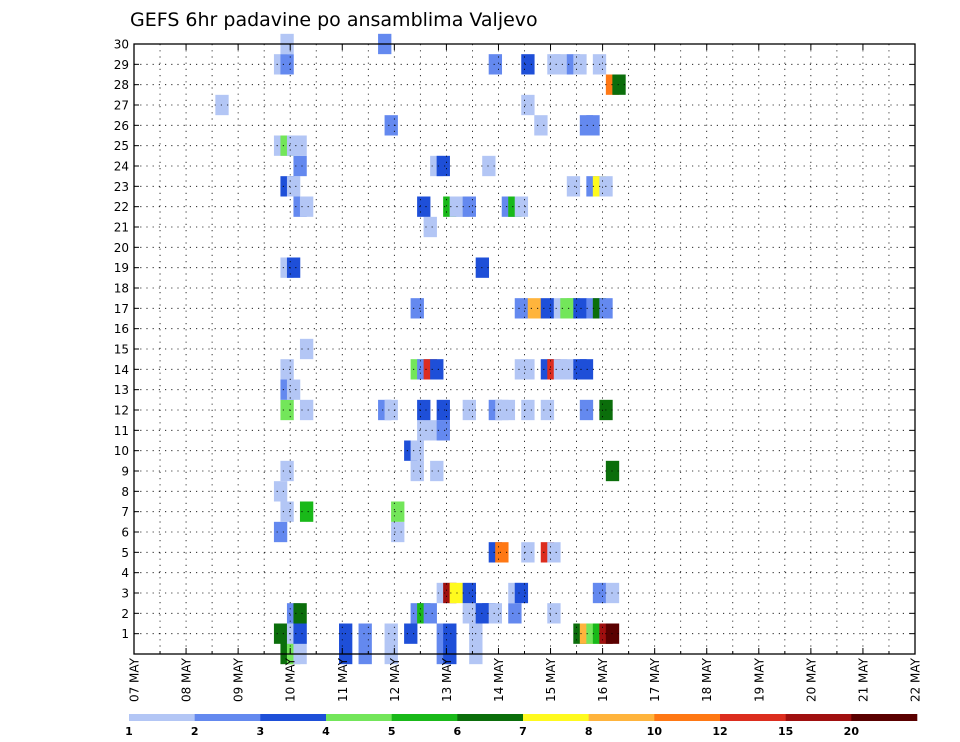  I want to click on y-tick-label: 9, so click(125, 472).